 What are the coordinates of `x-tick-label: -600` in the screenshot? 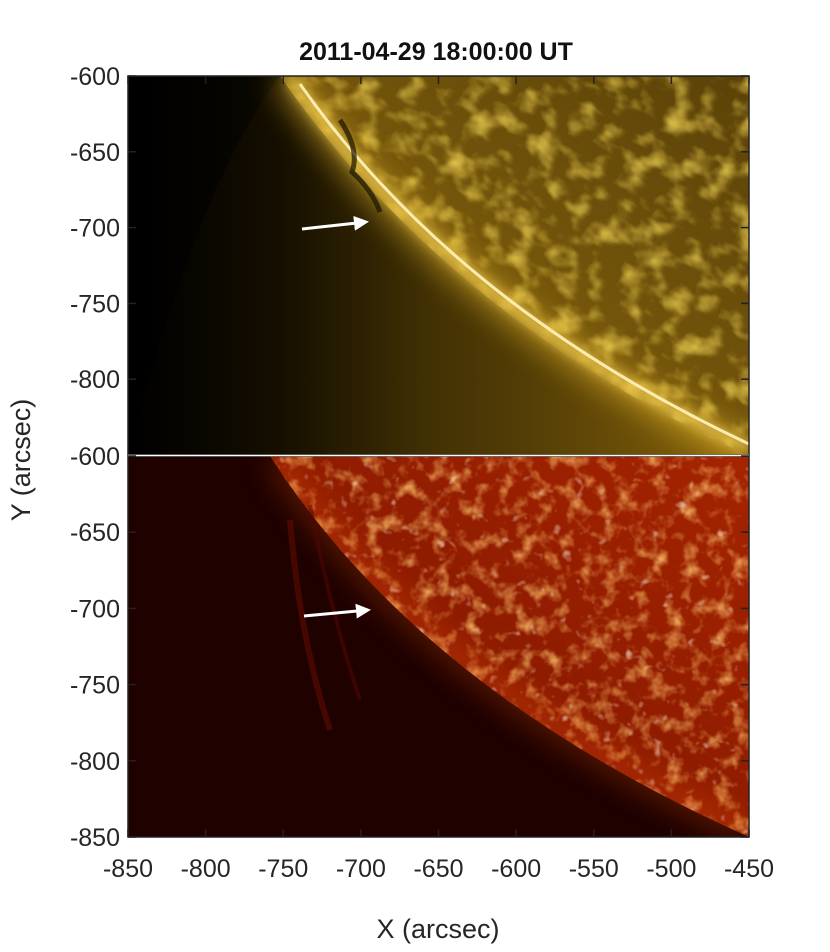 It's located at (516, 869).